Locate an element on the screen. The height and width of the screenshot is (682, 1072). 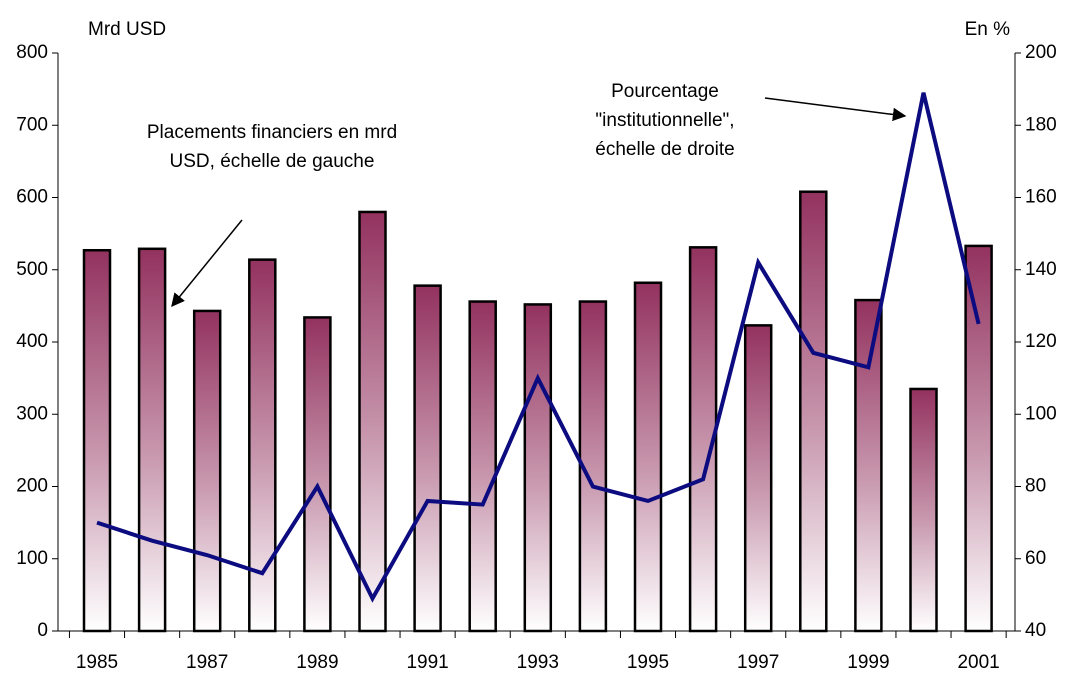
x-tick-label: 1987 is located at coordinates (207, 662).